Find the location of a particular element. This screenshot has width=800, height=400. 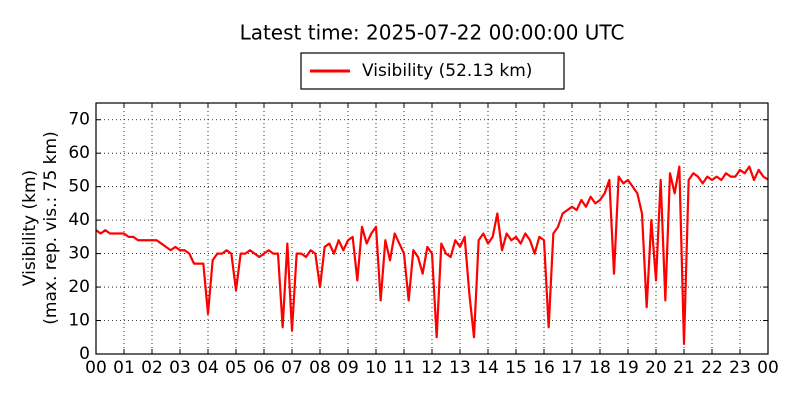

x-tick-label: 18 is located at coordinates (600, 368).